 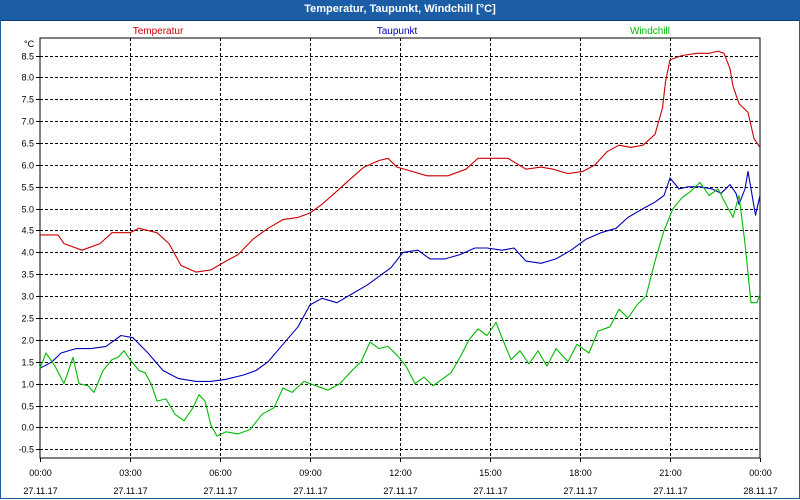 What do you see at coordinates (650, 31) in the screenshot?
I see `legend-item-windchill: Windchill` at bounding box center [650, 31].